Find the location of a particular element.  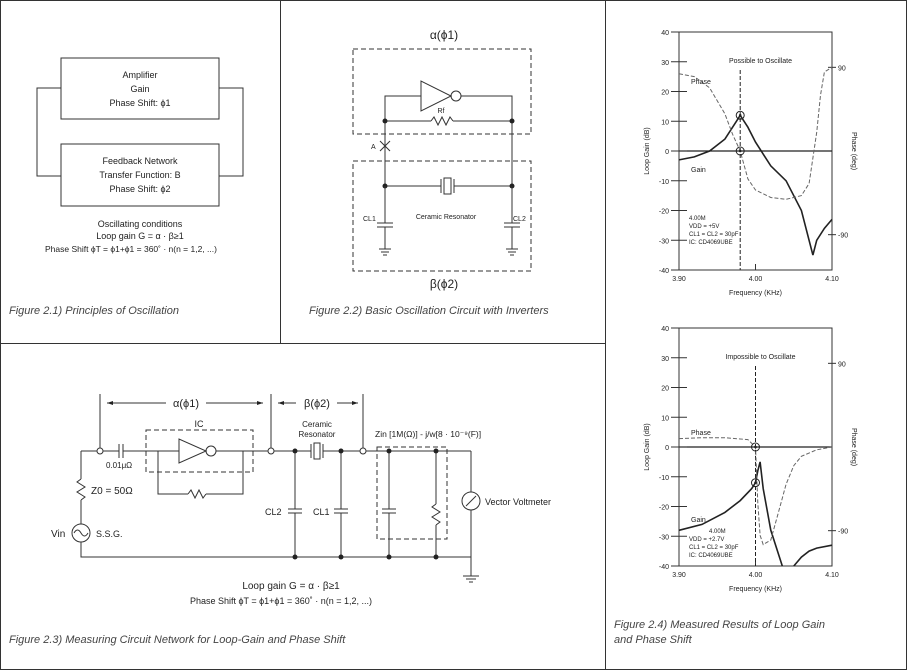

chart-1-y-tick-label: -10 is located at coordinates (664, 182).